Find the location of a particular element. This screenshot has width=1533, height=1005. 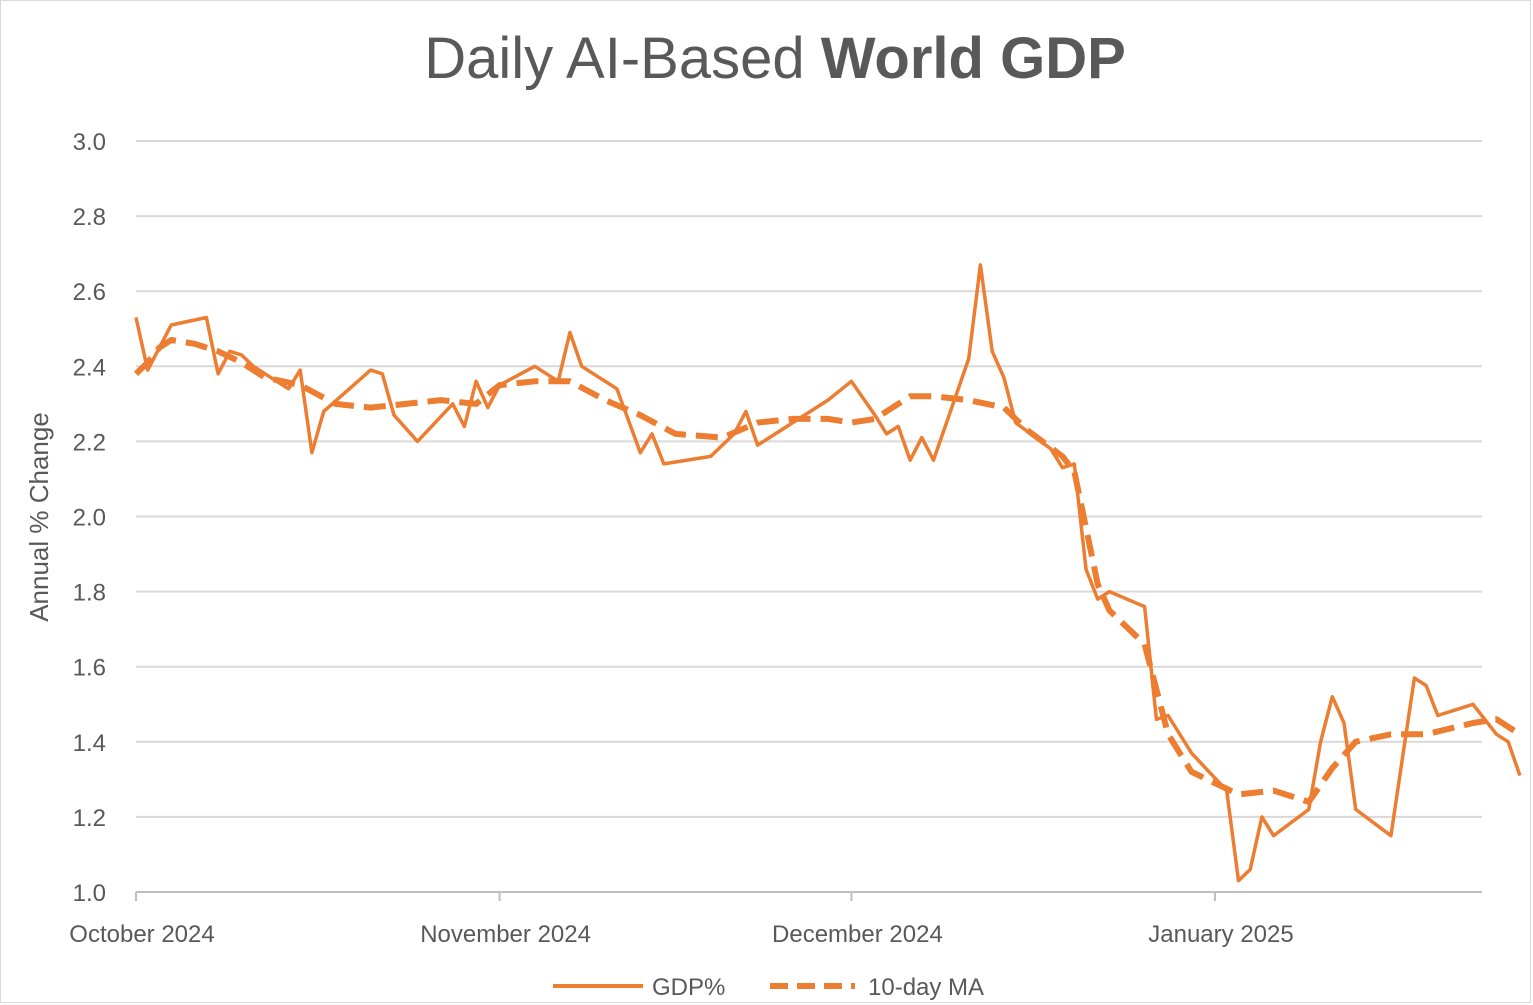

y-tick-label: 1.2 is located at coordinates (89, 818).